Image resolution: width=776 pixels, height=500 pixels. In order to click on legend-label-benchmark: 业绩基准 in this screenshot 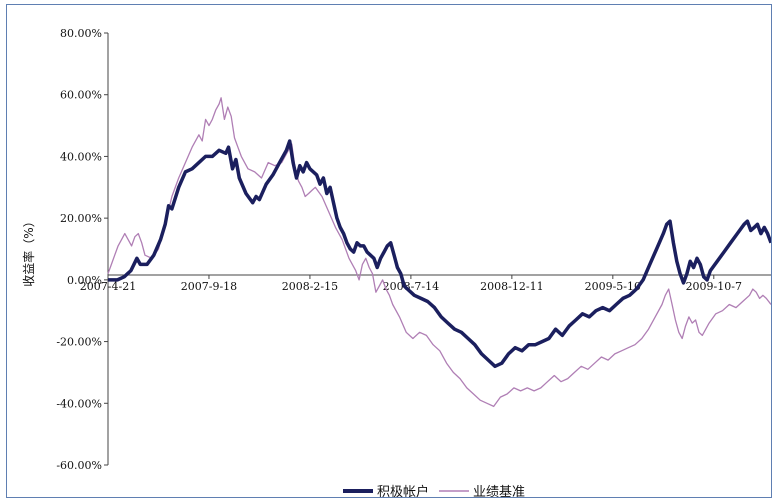, I will do `click(499, 491)`.